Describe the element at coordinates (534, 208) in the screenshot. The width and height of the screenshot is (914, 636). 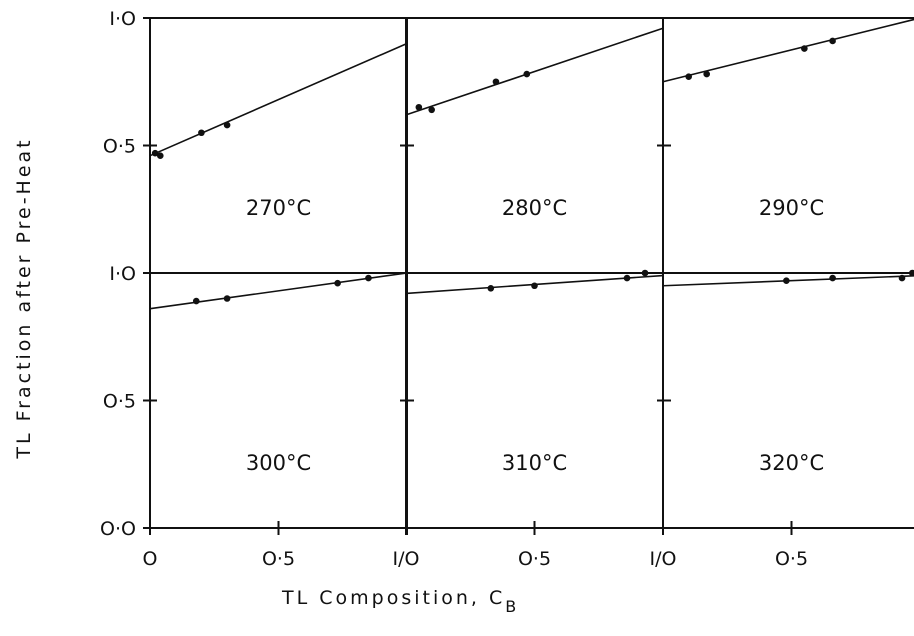
I see `panel-label: 280°C` at that location.